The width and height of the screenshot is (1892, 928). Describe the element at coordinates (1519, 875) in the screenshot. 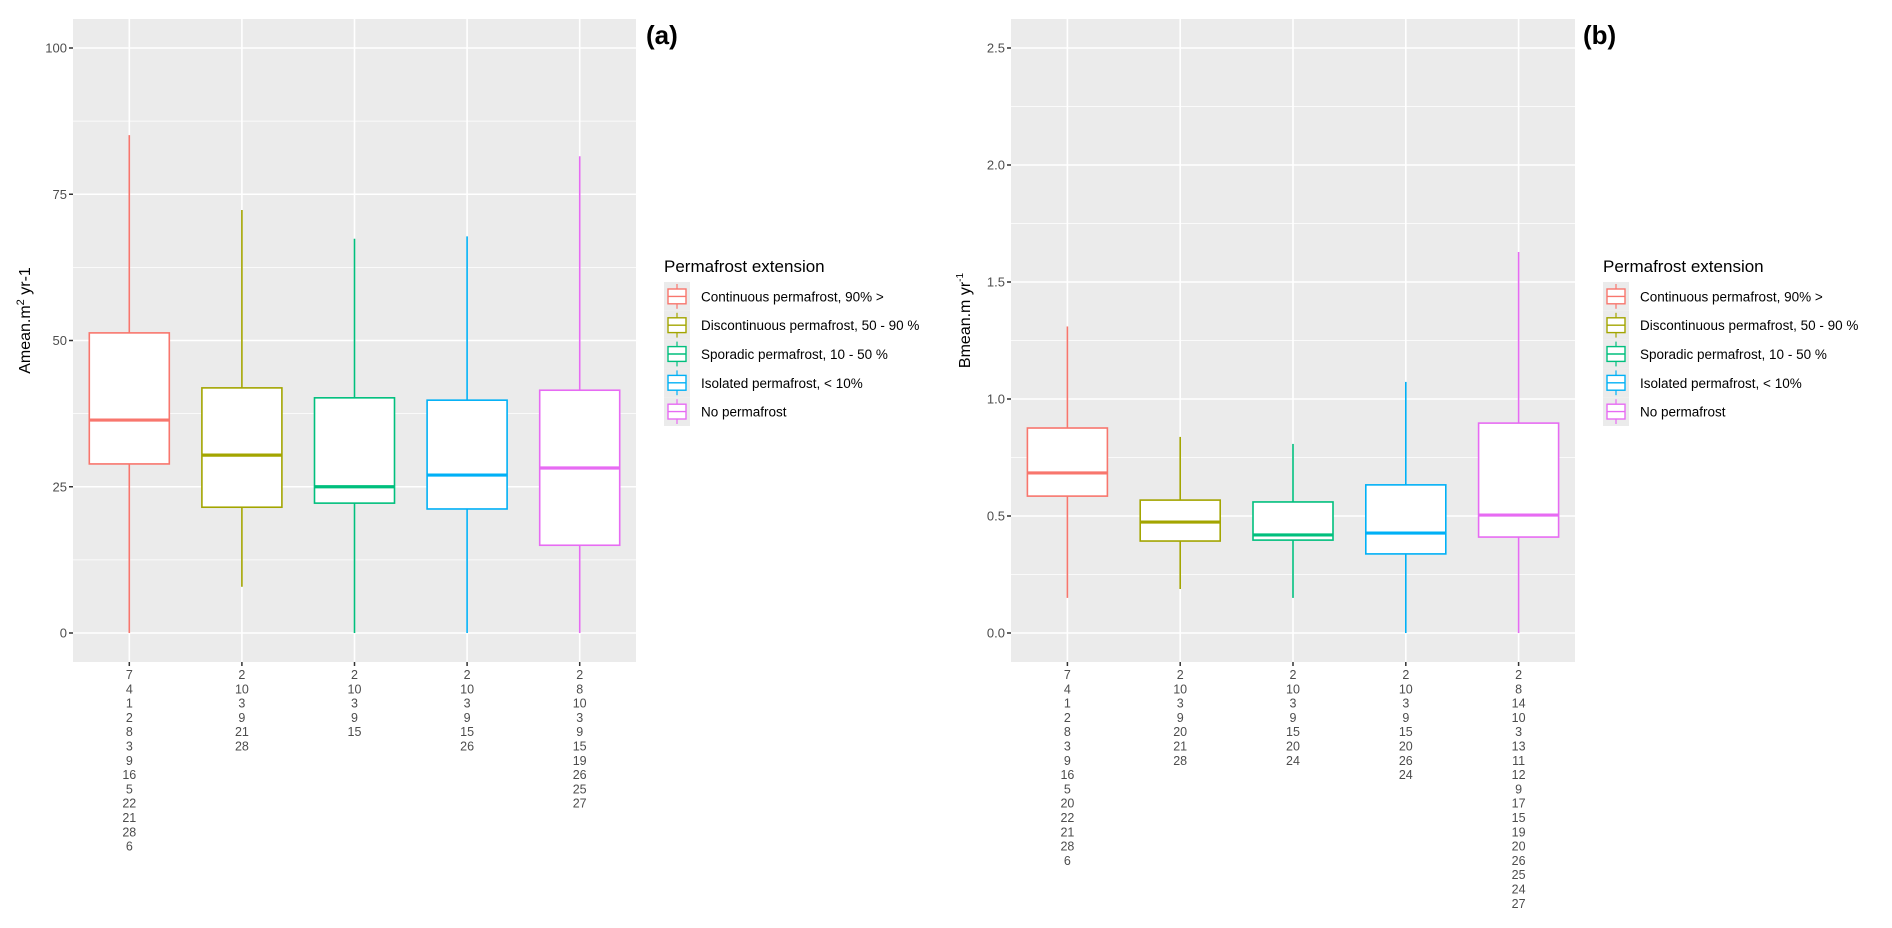

I see `x-tick-label: 25` at that location.